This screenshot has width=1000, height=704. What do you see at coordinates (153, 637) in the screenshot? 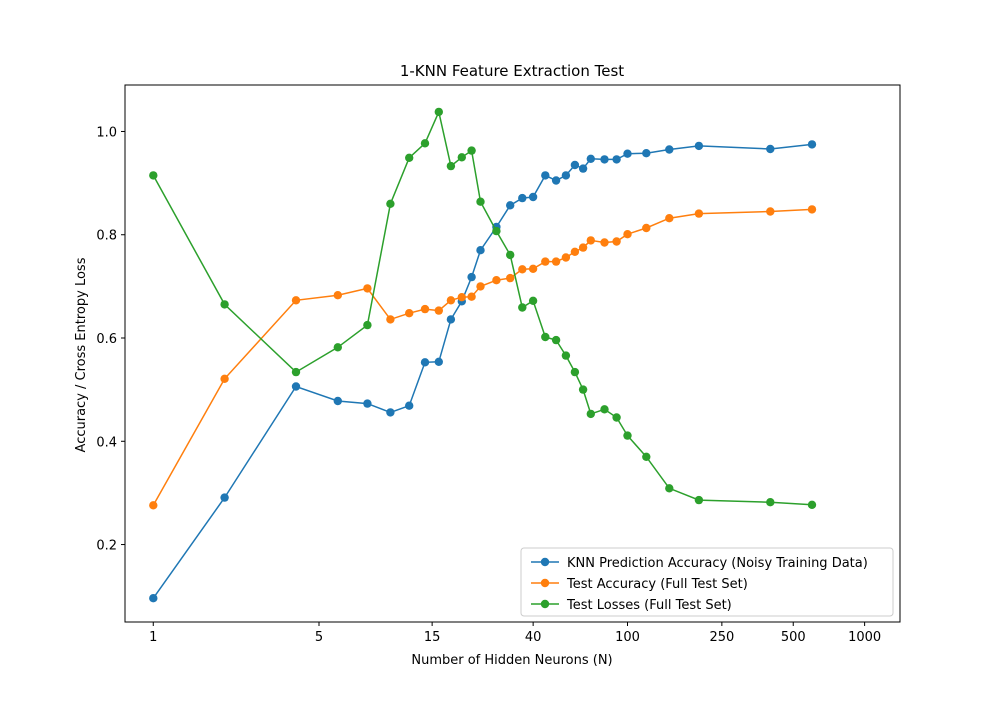
I see `x-tick-label: 1` at bounding box center [153, 637].